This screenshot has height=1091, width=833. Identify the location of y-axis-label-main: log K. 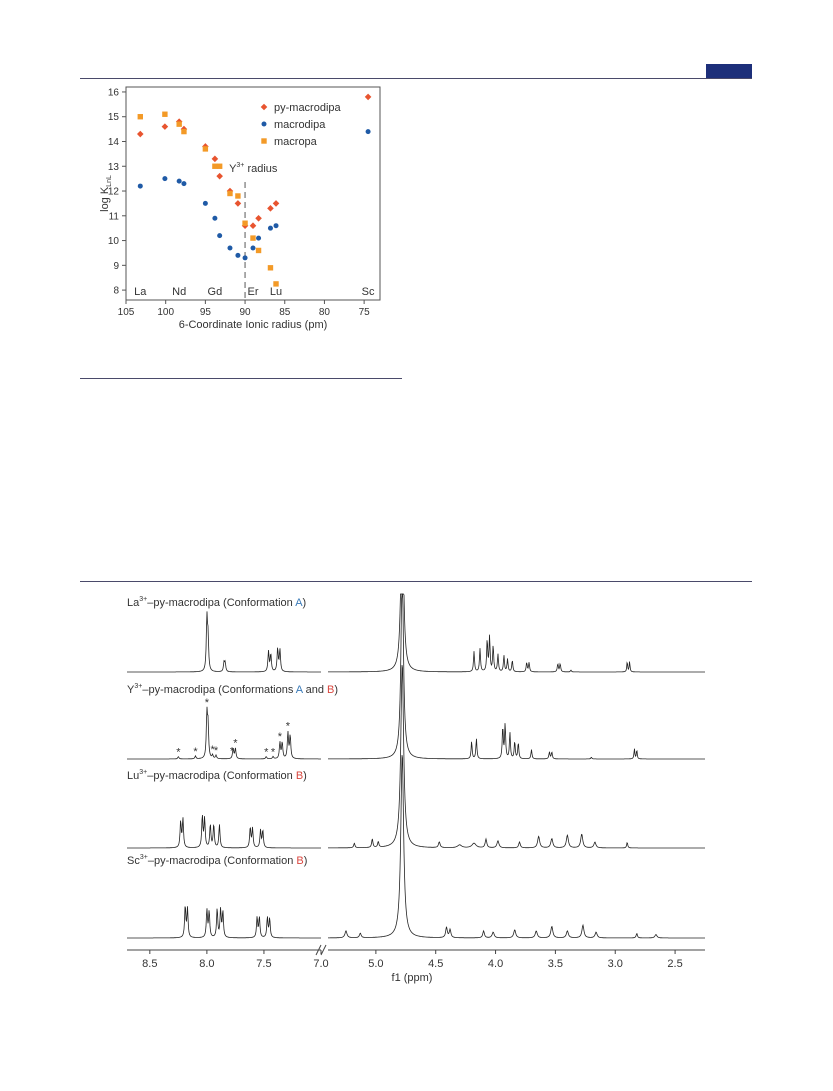
(105, 199).